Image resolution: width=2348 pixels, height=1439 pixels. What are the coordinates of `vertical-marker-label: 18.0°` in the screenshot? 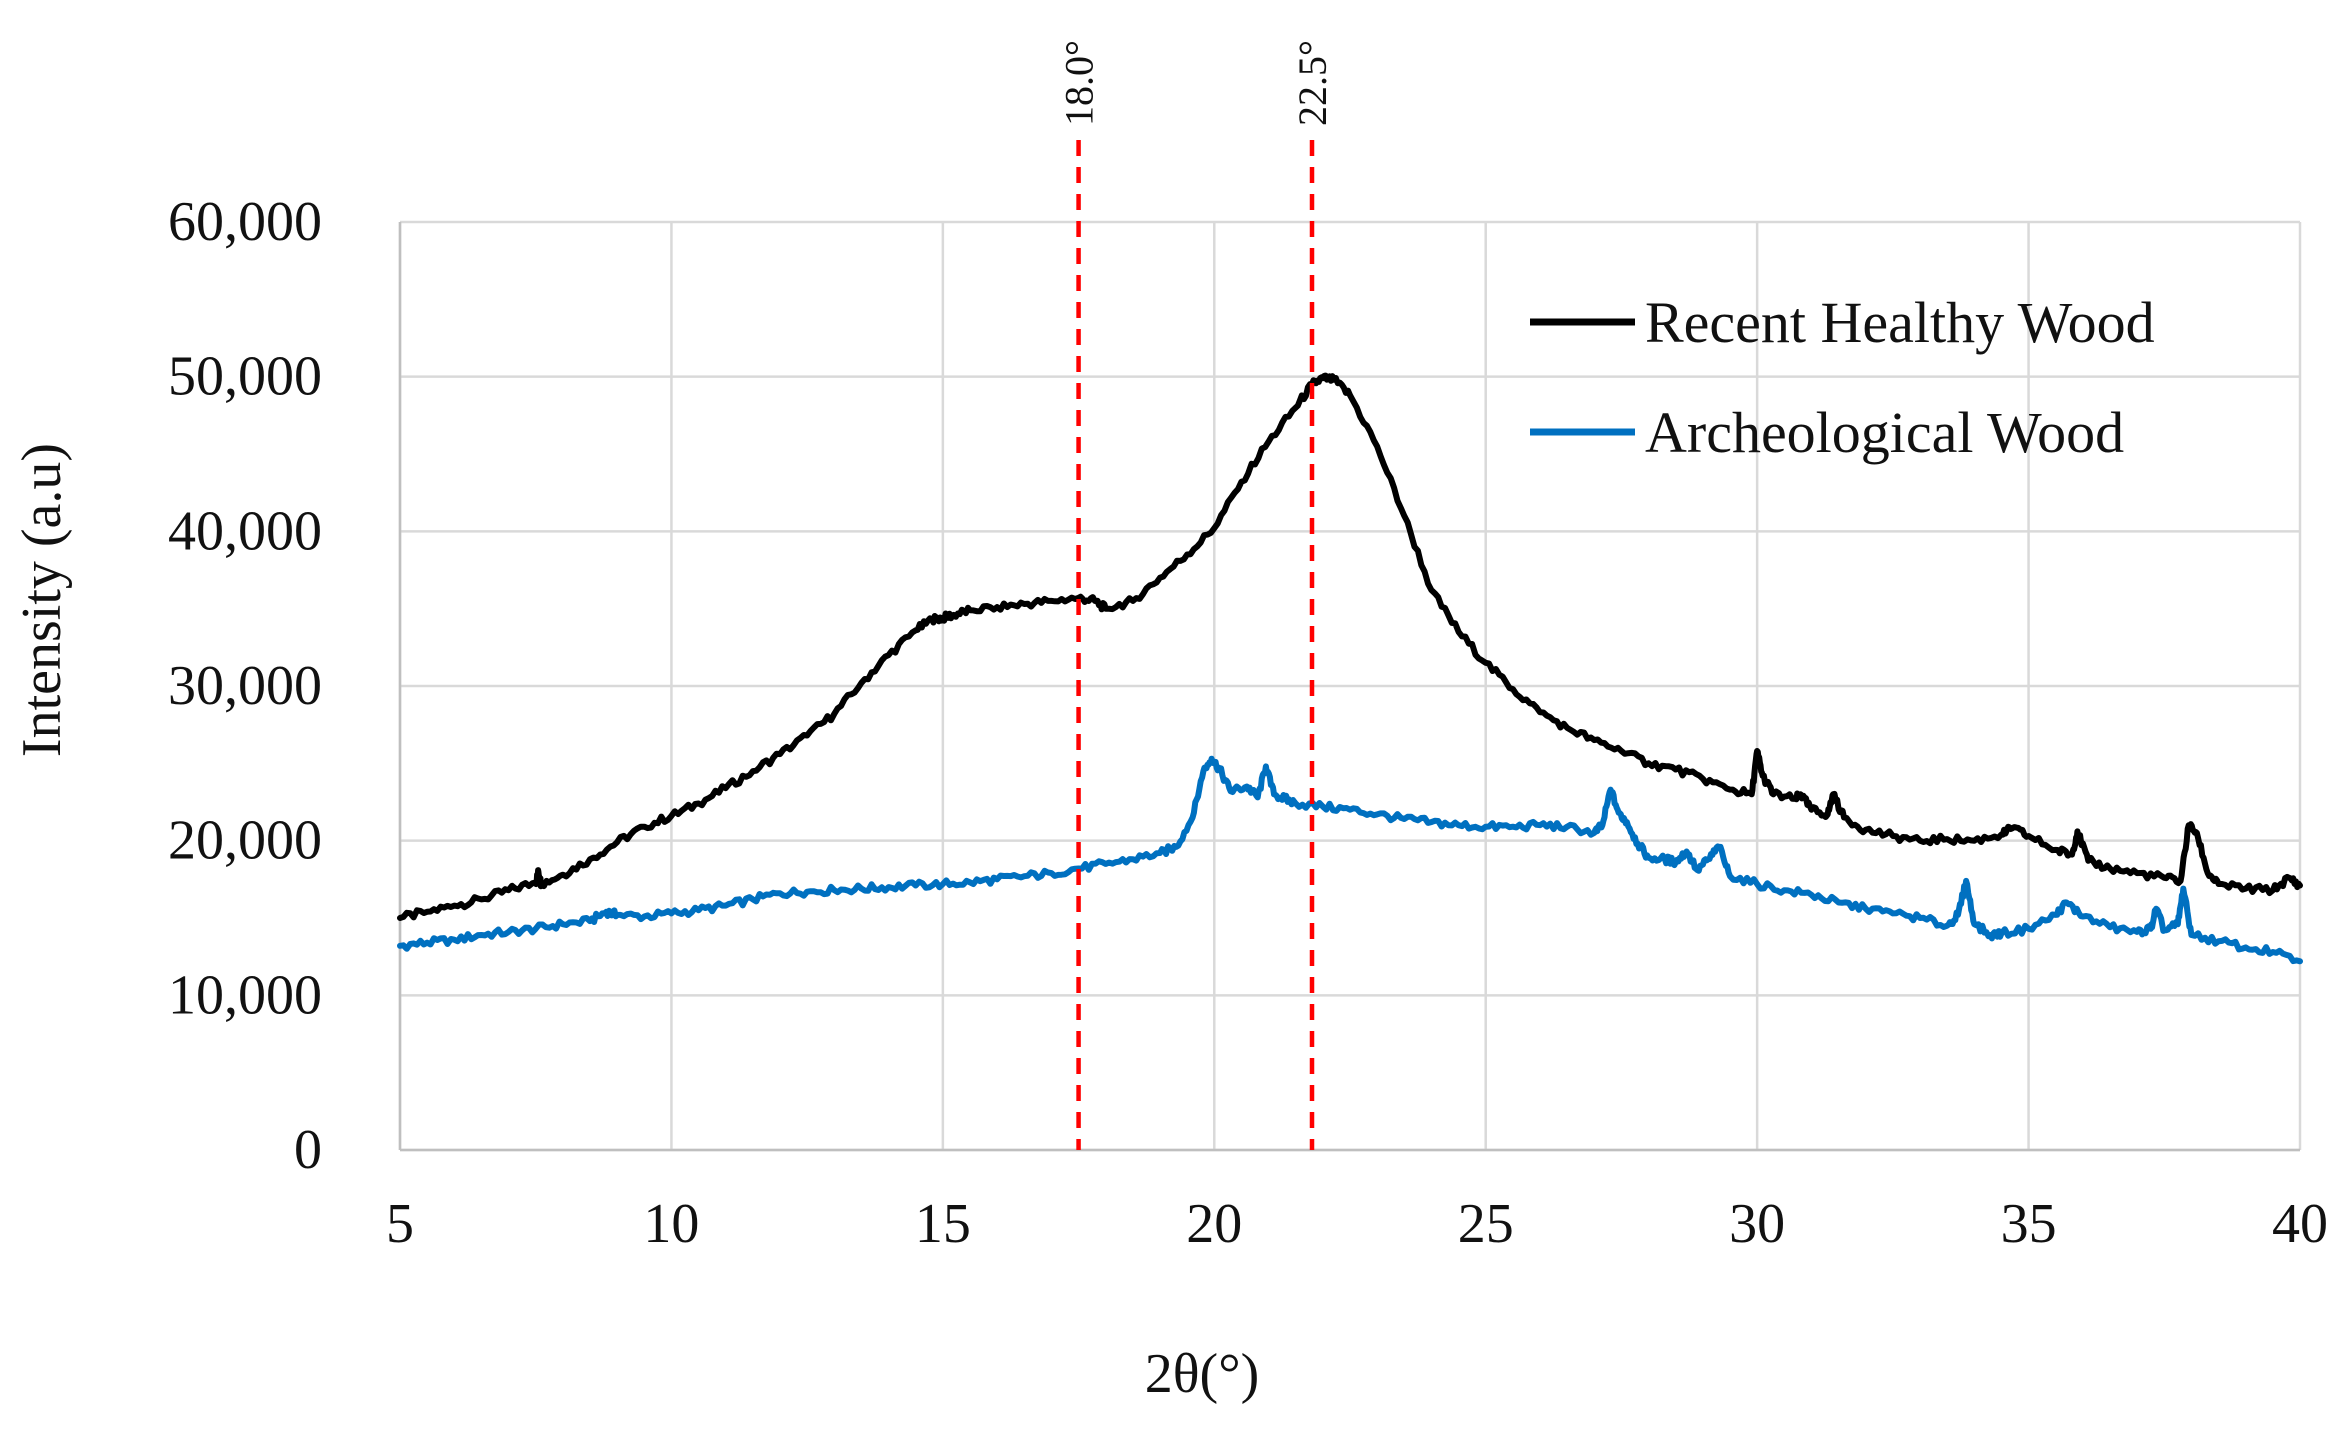 It's located at (1079, 83).